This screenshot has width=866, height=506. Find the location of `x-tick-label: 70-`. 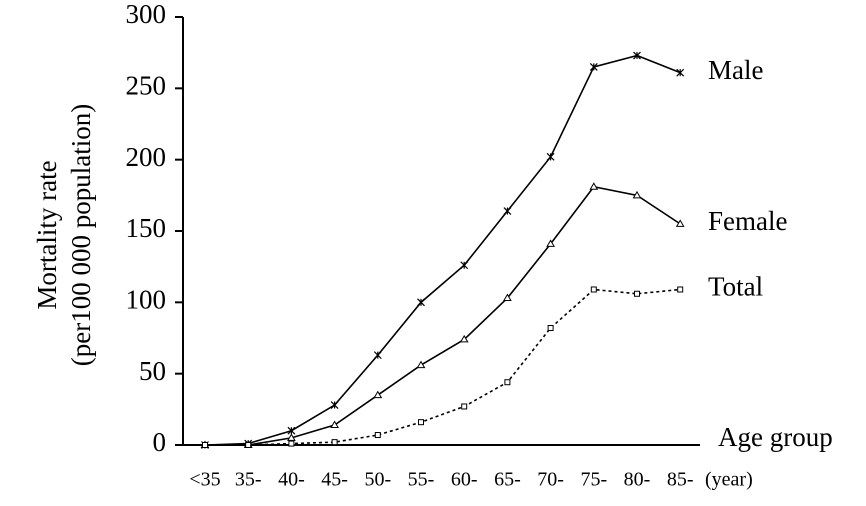

x-tick-label: 70- is located at coordinates (550, 480).